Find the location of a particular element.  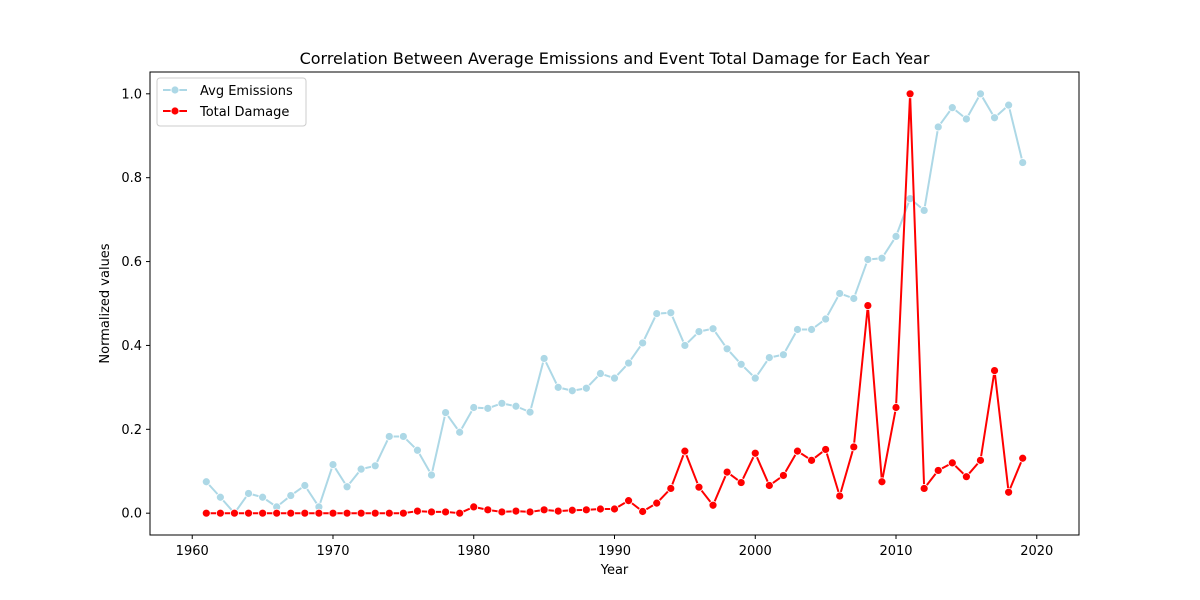

y-tick-label: 0.6 is located at coordinates (131, 262).